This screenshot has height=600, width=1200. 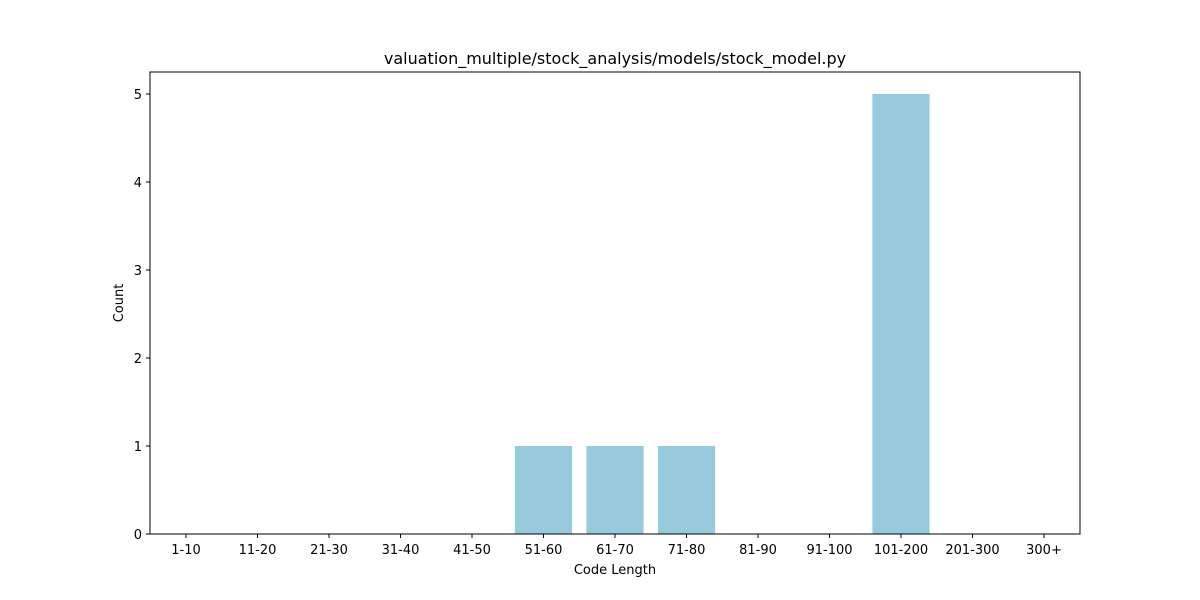 What do you see at coordinates (138, 183) in the screenshot?
I see `y-tick-label: 4` at bounding box center [138, 183].